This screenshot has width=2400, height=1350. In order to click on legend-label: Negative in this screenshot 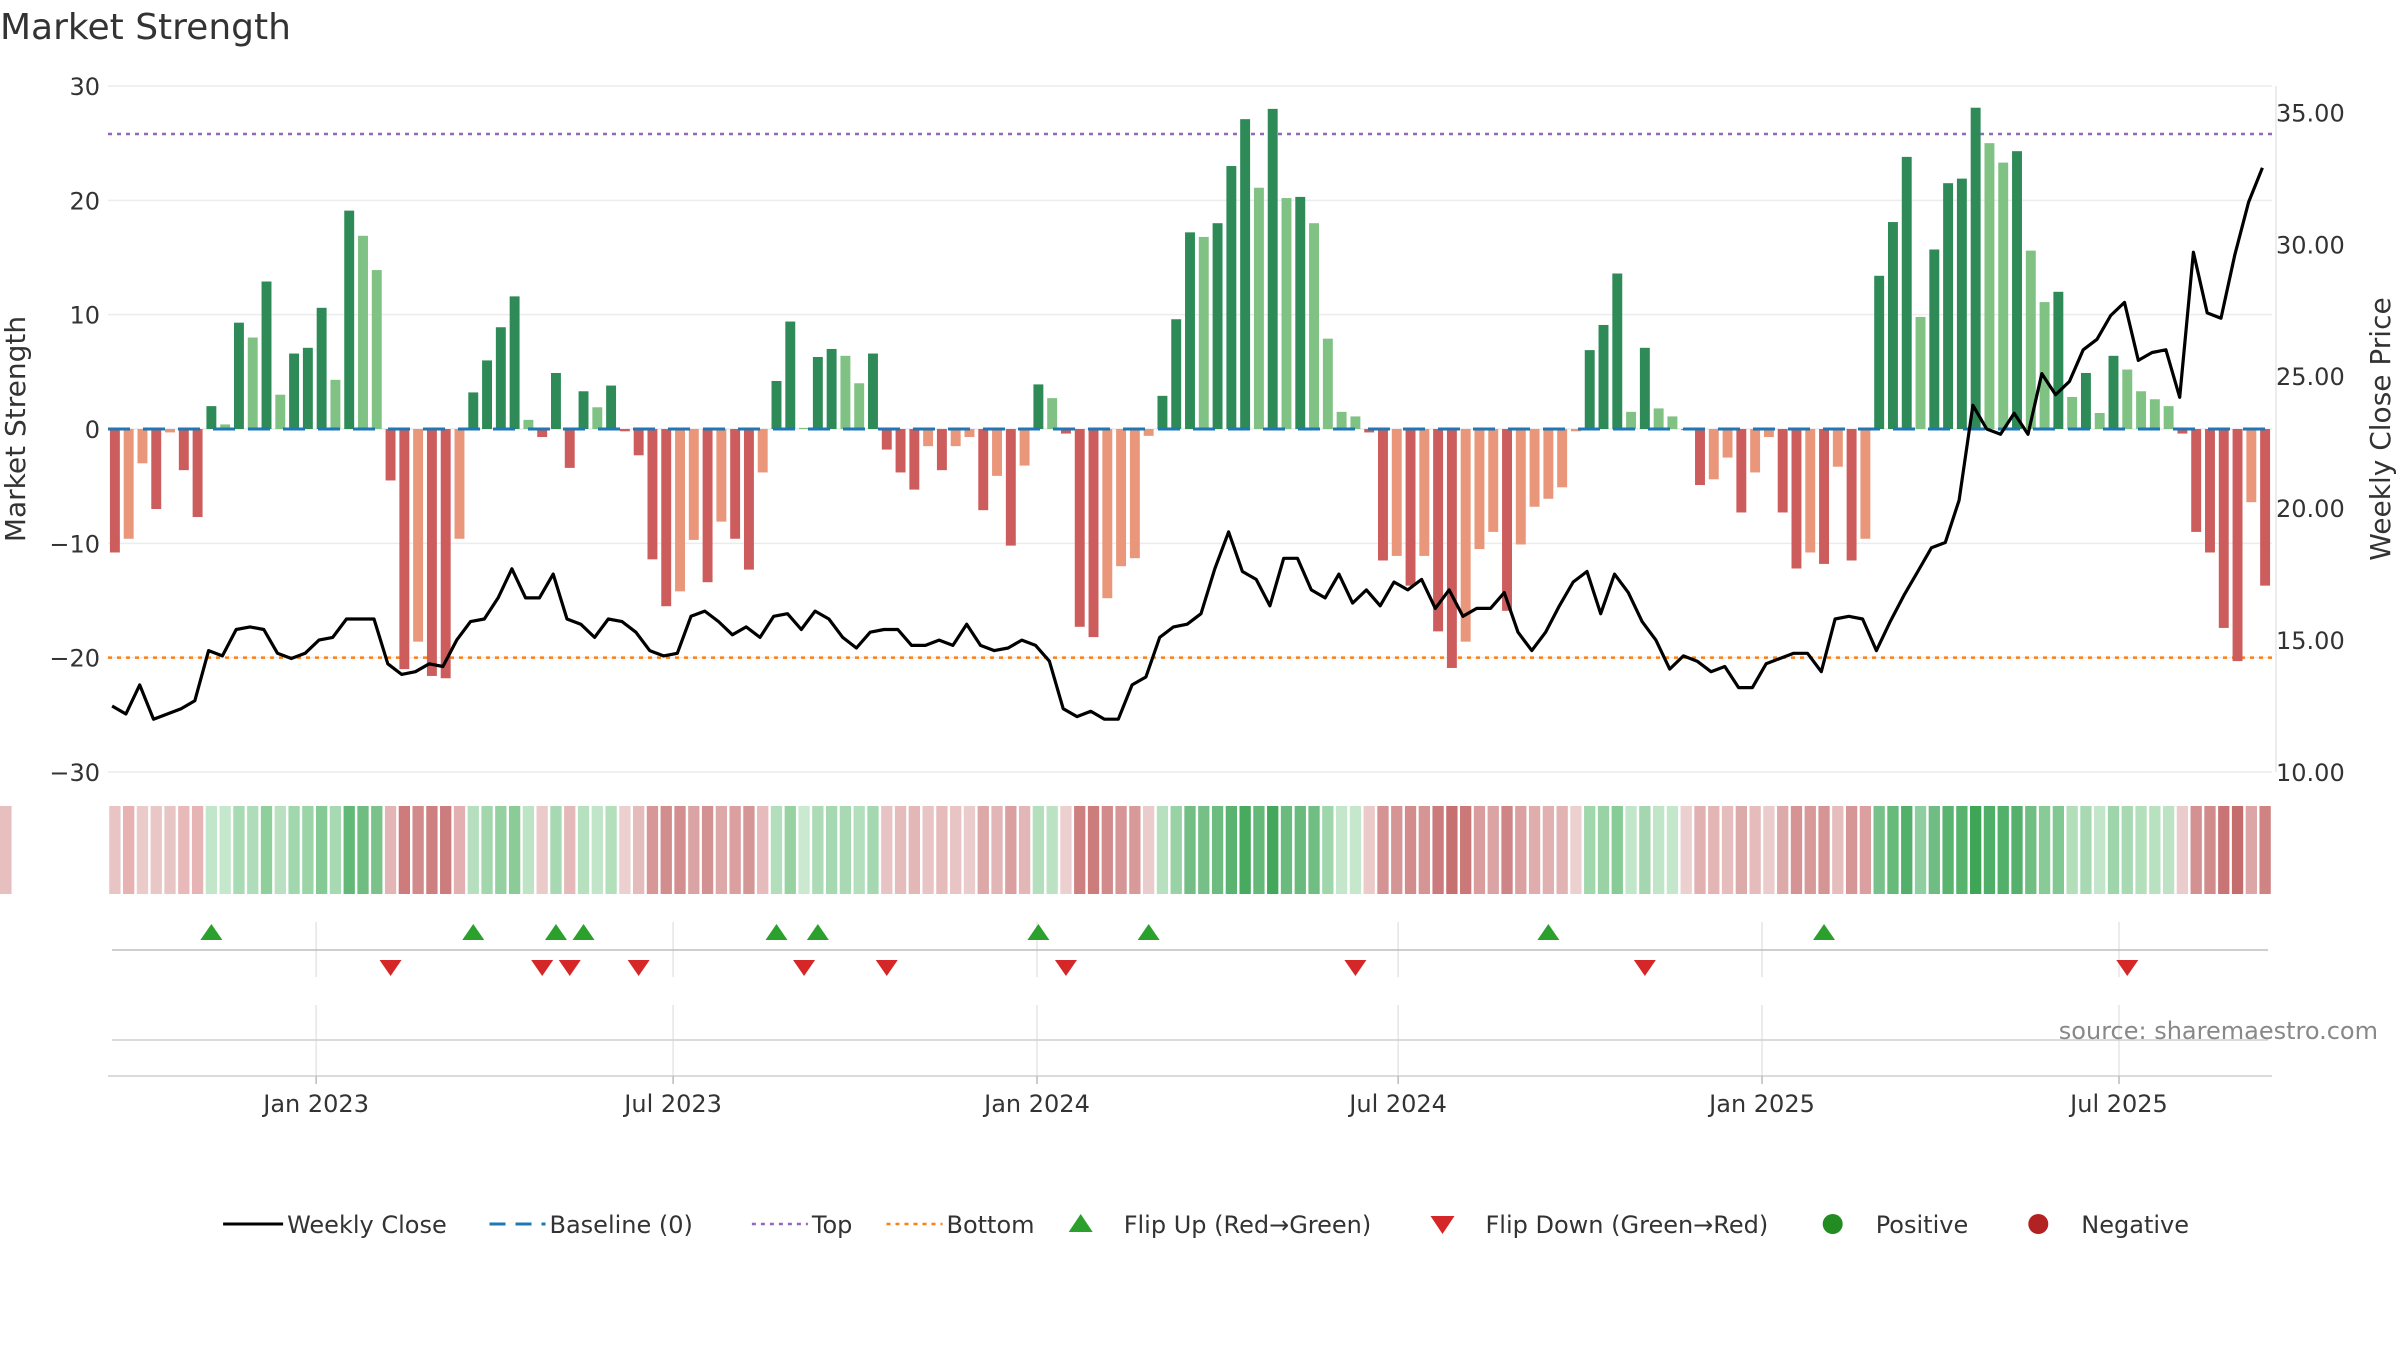, I will do `click(2135, 1225)`.